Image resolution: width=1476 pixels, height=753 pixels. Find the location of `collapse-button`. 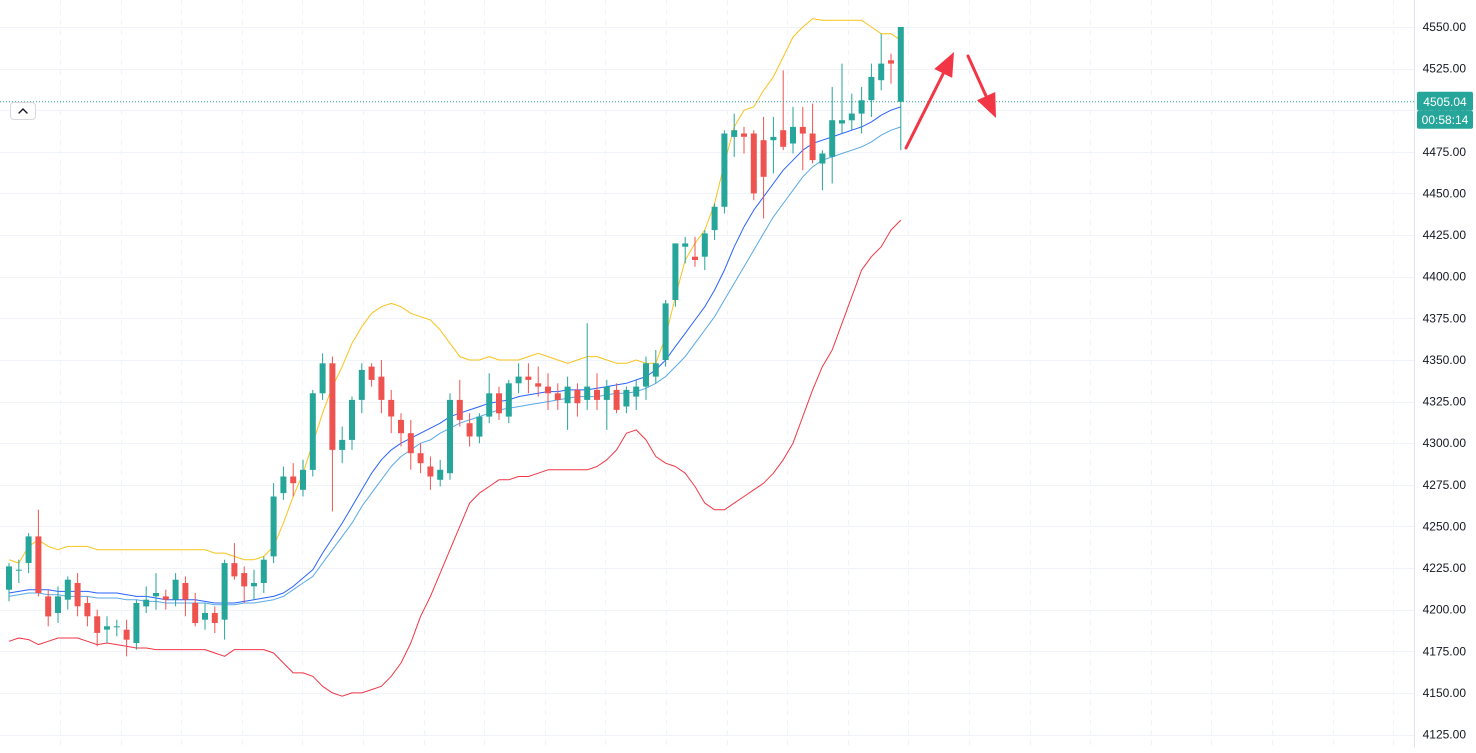

collapse-button is located at coordinates (23, 111).